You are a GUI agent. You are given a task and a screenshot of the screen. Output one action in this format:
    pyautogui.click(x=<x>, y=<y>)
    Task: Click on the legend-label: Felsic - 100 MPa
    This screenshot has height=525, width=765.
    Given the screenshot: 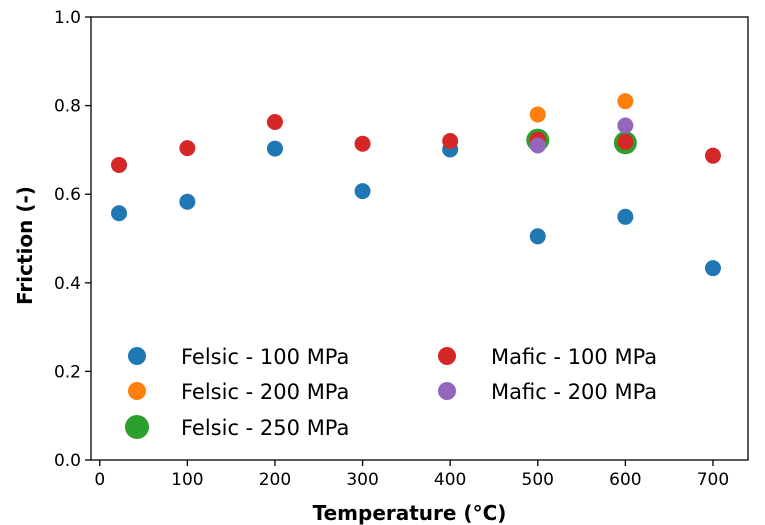 What is the action you would take?
    pyautogui.click(x=265, y=357)
    